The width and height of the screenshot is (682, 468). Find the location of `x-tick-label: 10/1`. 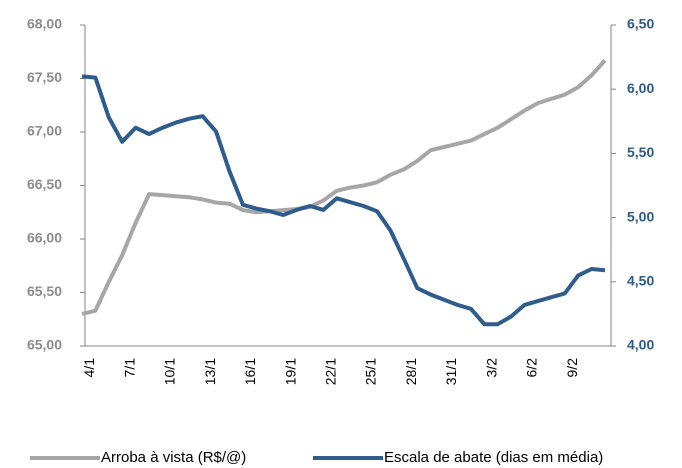

x-tick-label: 10/1 is located at coordinates (170, 371).